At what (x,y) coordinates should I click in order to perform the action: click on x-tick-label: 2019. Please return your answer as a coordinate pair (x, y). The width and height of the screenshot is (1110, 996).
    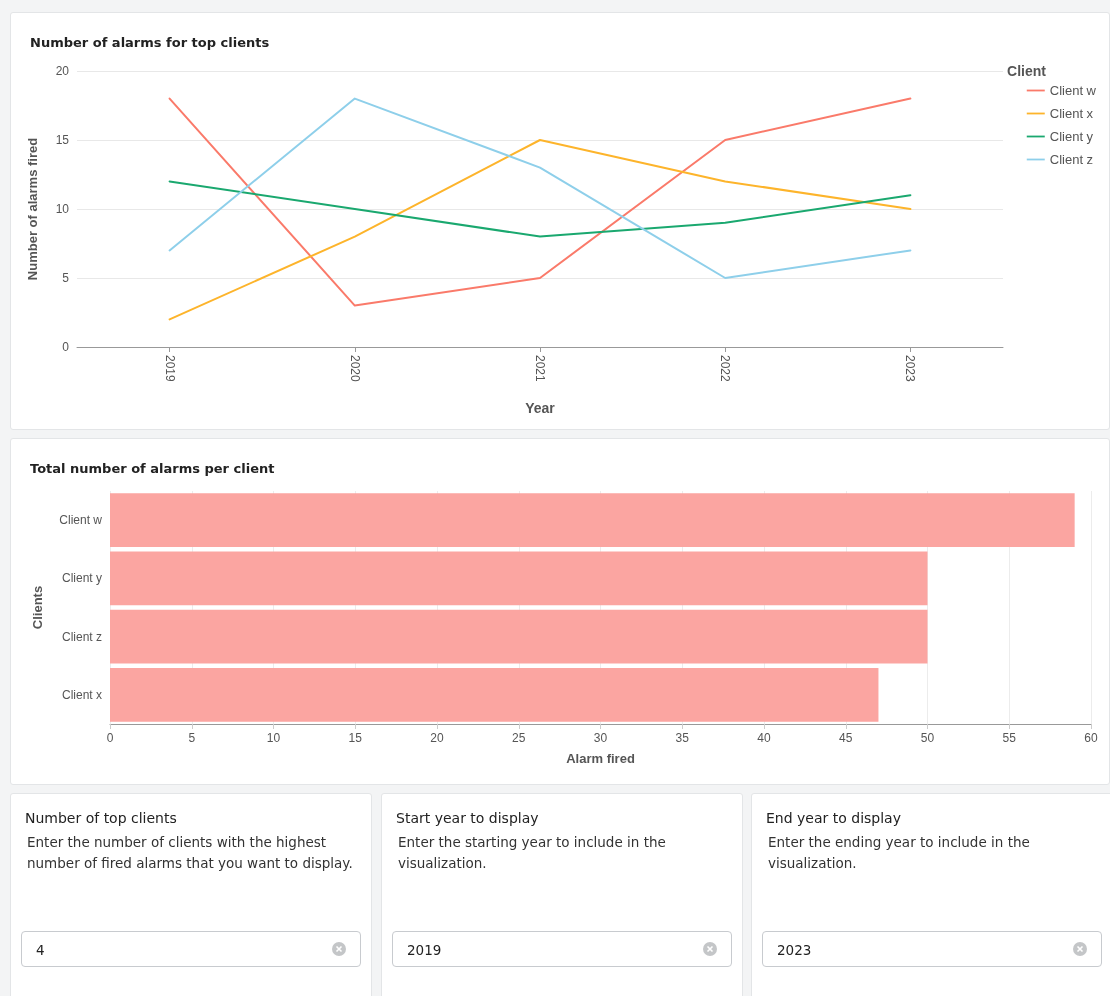
    Looking at the image, I should click on (169, 369).